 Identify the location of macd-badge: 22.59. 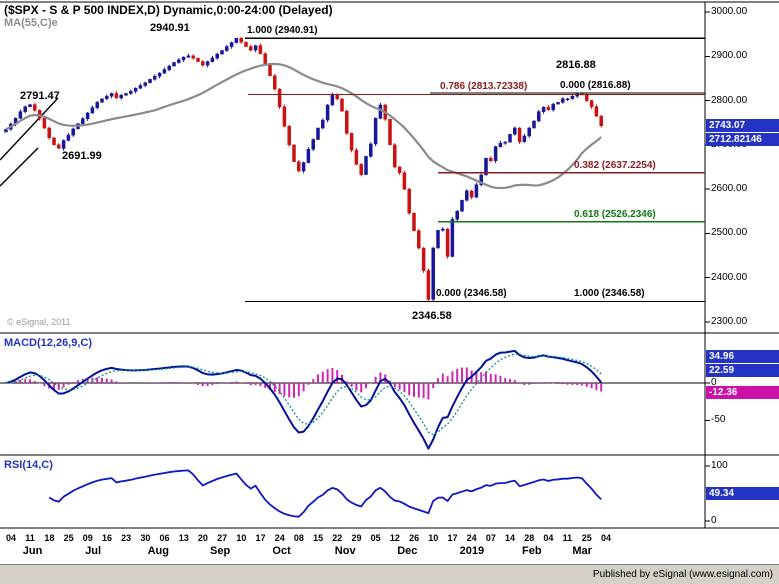
(742, 370).